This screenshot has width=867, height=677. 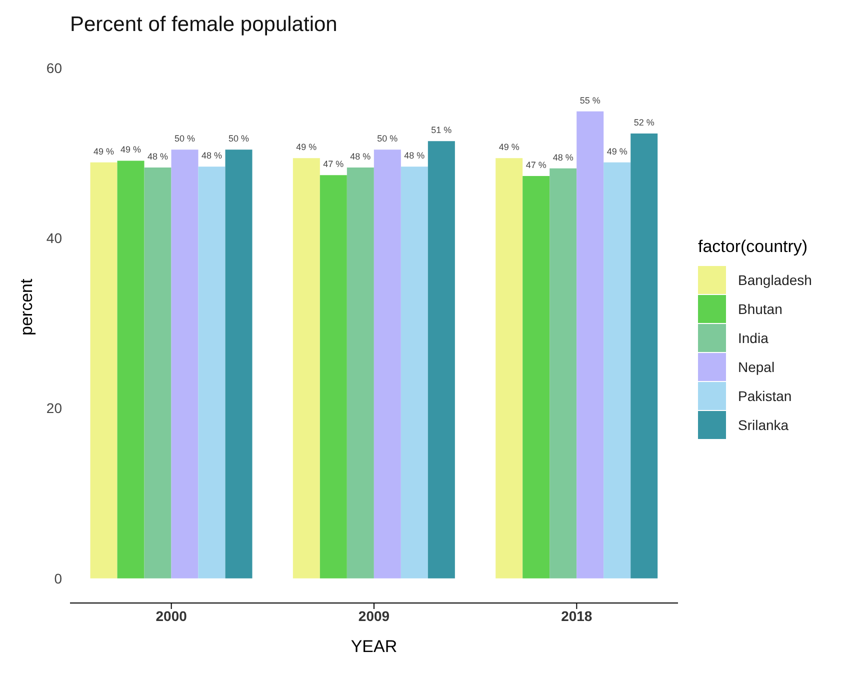 I want to click on legend-label: Nepal, so click(x=756, y=366).